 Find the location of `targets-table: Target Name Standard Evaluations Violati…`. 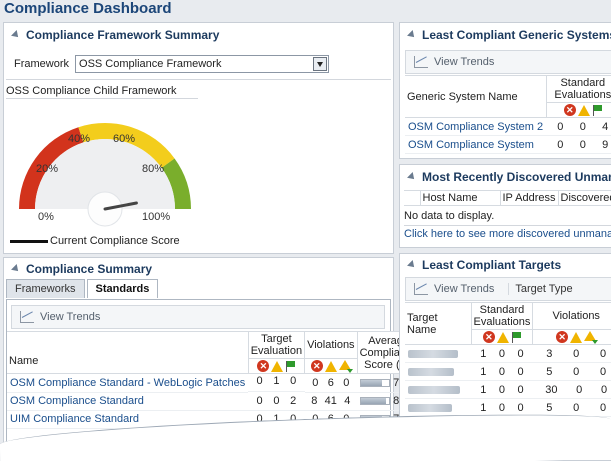

targets-table: Target Name Standard Evaluations Violati… is located at coordinates (508, 368).